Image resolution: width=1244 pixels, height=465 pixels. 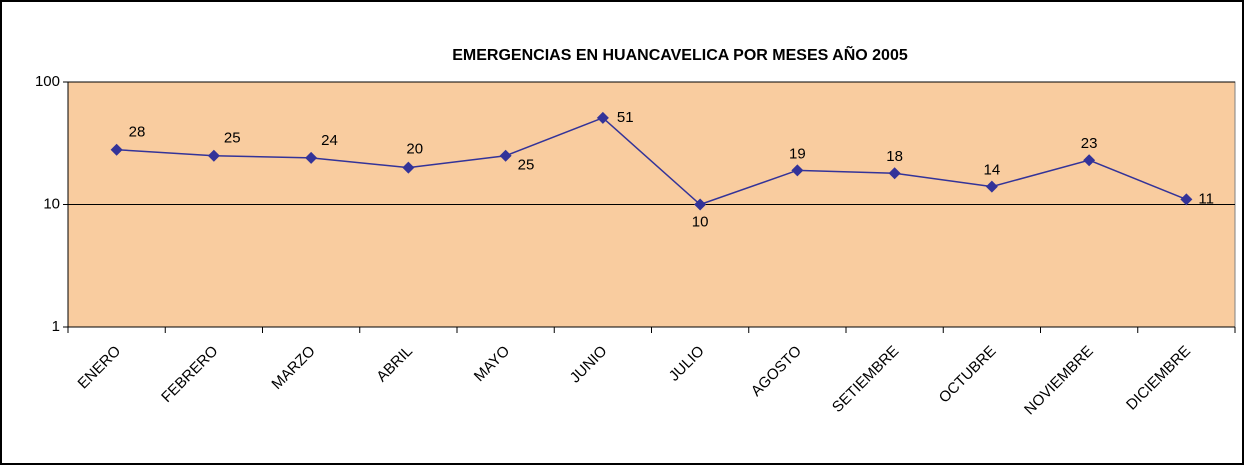 What do you see at coordinates (47, 81) in the screenshot?
I see `y-tick-label: 100` at bounding box center [47, 81].